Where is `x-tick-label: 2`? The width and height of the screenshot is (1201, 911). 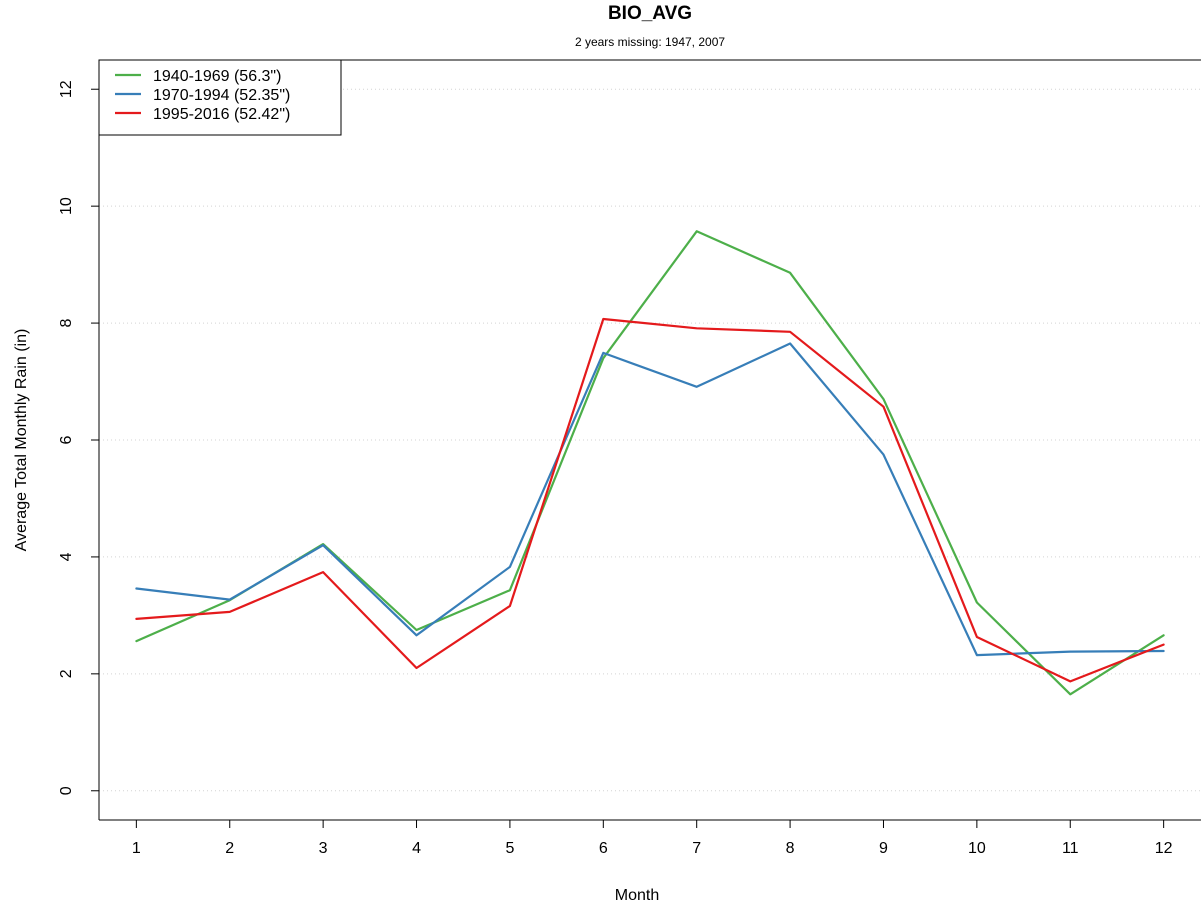
x-tick-label: 2 is located at coordinates (229, 848).